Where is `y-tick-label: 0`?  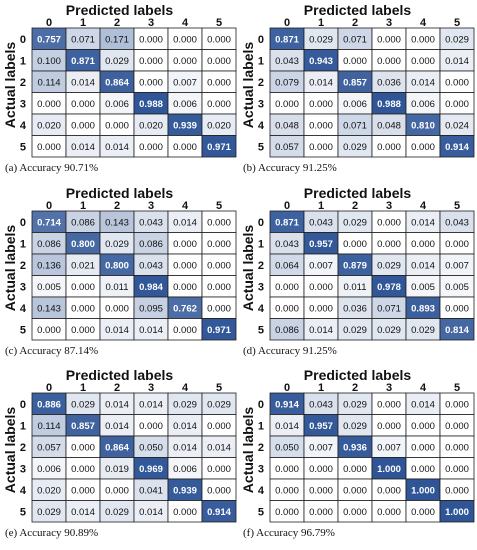 y-tick-label: 0 is located at coordinates (23, 405).